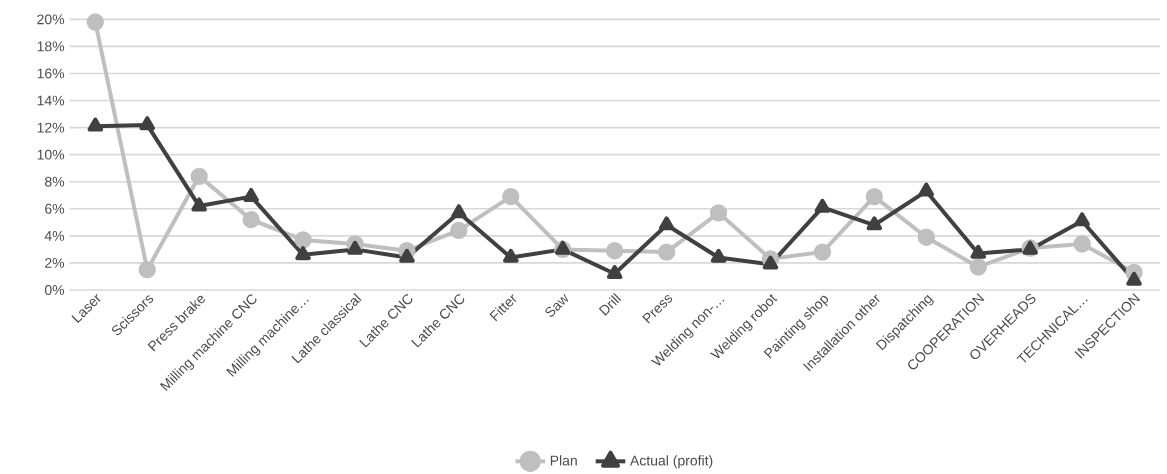  Describe the element at coordinates (51, 46) in the screenshot. I see `y-tick-label: 18%` at that location.